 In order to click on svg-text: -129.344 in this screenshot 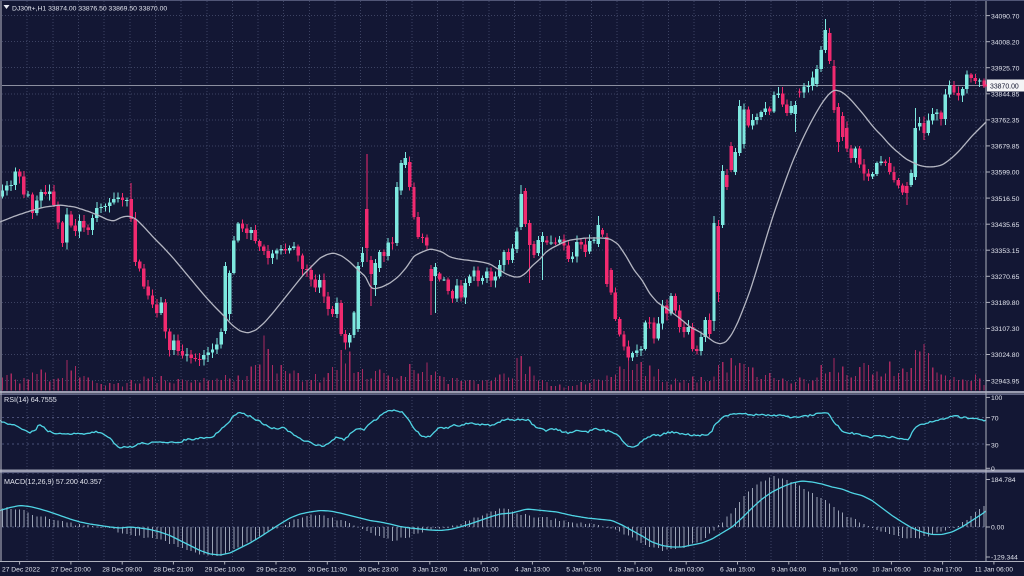, I will do `click(1004, 558)`.